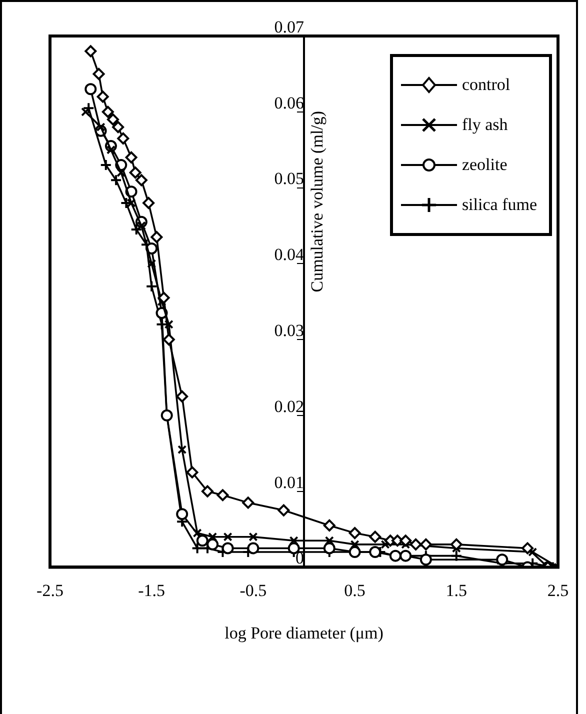 This screenshot has width=586, height=714. What do you see at coordinates (253, 590) in the screenshot?
I see `x-tick-label: -0.5` at bounding box center [253, 590].